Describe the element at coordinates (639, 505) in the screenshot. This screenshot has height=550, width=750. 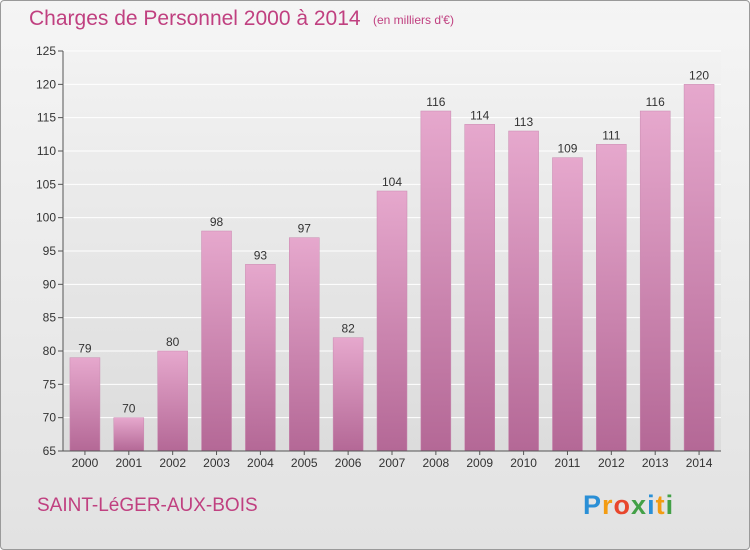
I see `logo-letter: x` at that location.